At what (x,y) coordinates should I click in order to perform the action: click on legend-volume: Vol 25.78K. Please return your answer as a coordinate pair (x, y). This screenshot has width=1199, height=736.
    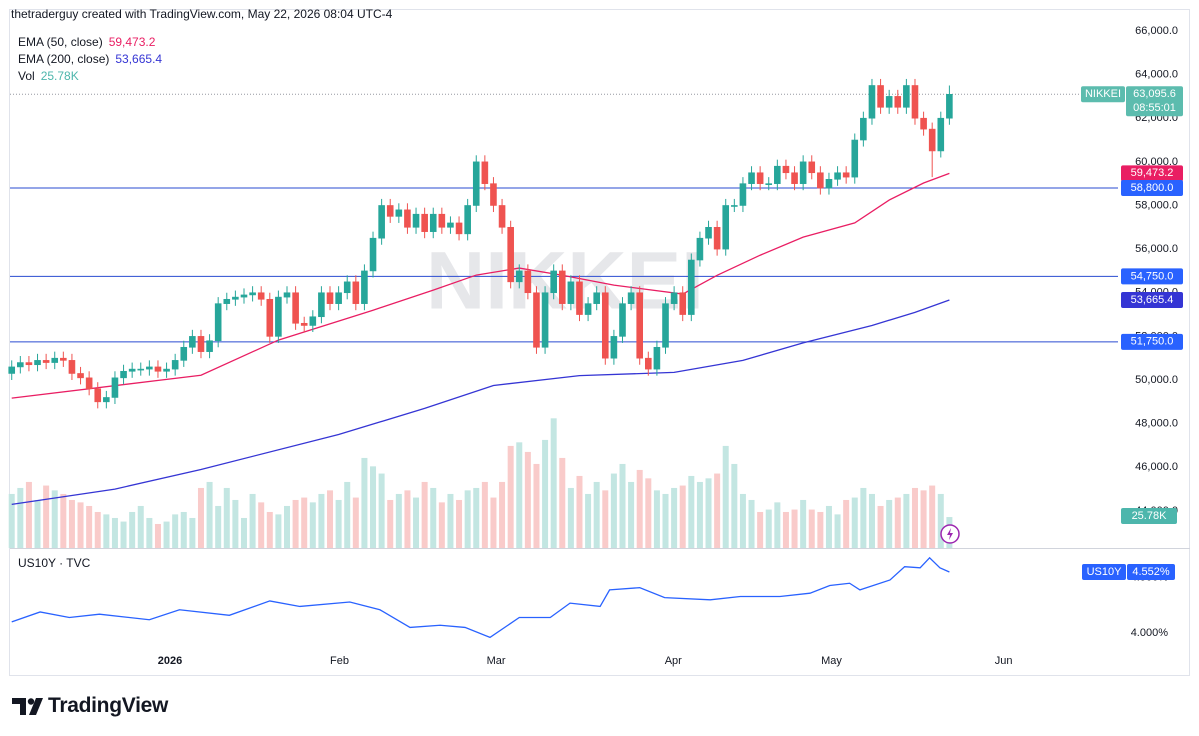
    Looking at the image, I should click on (48, 76).